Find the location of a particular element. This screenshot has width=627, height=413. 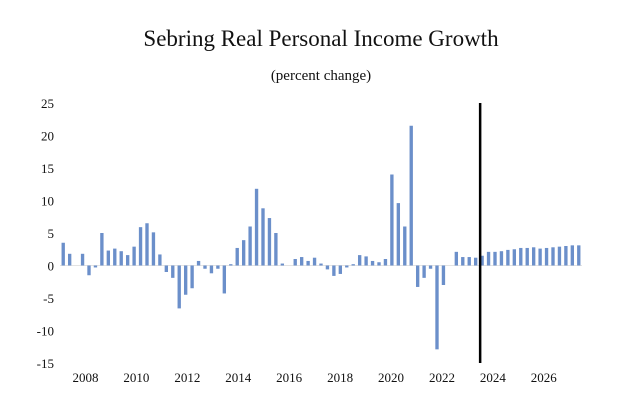

x-tick-label: 2016 is located at coordinates (289, 377).